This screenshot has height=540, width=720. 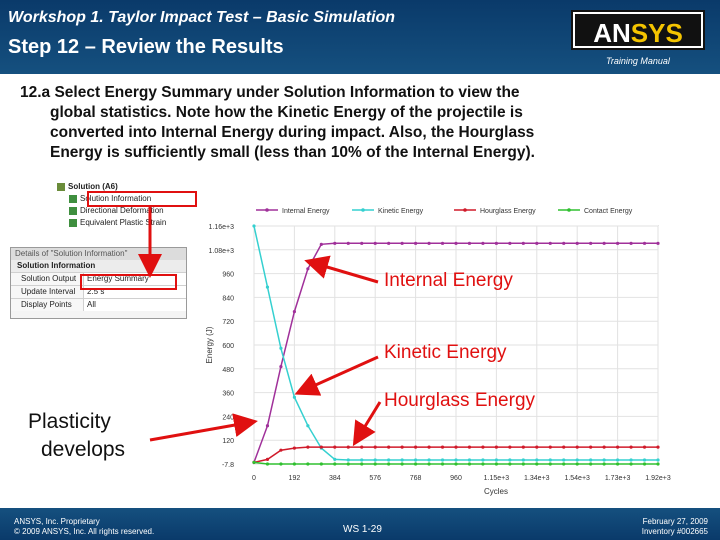 I want to click on plasticity-line-1: Plasticity, so click(x=69, y=421).